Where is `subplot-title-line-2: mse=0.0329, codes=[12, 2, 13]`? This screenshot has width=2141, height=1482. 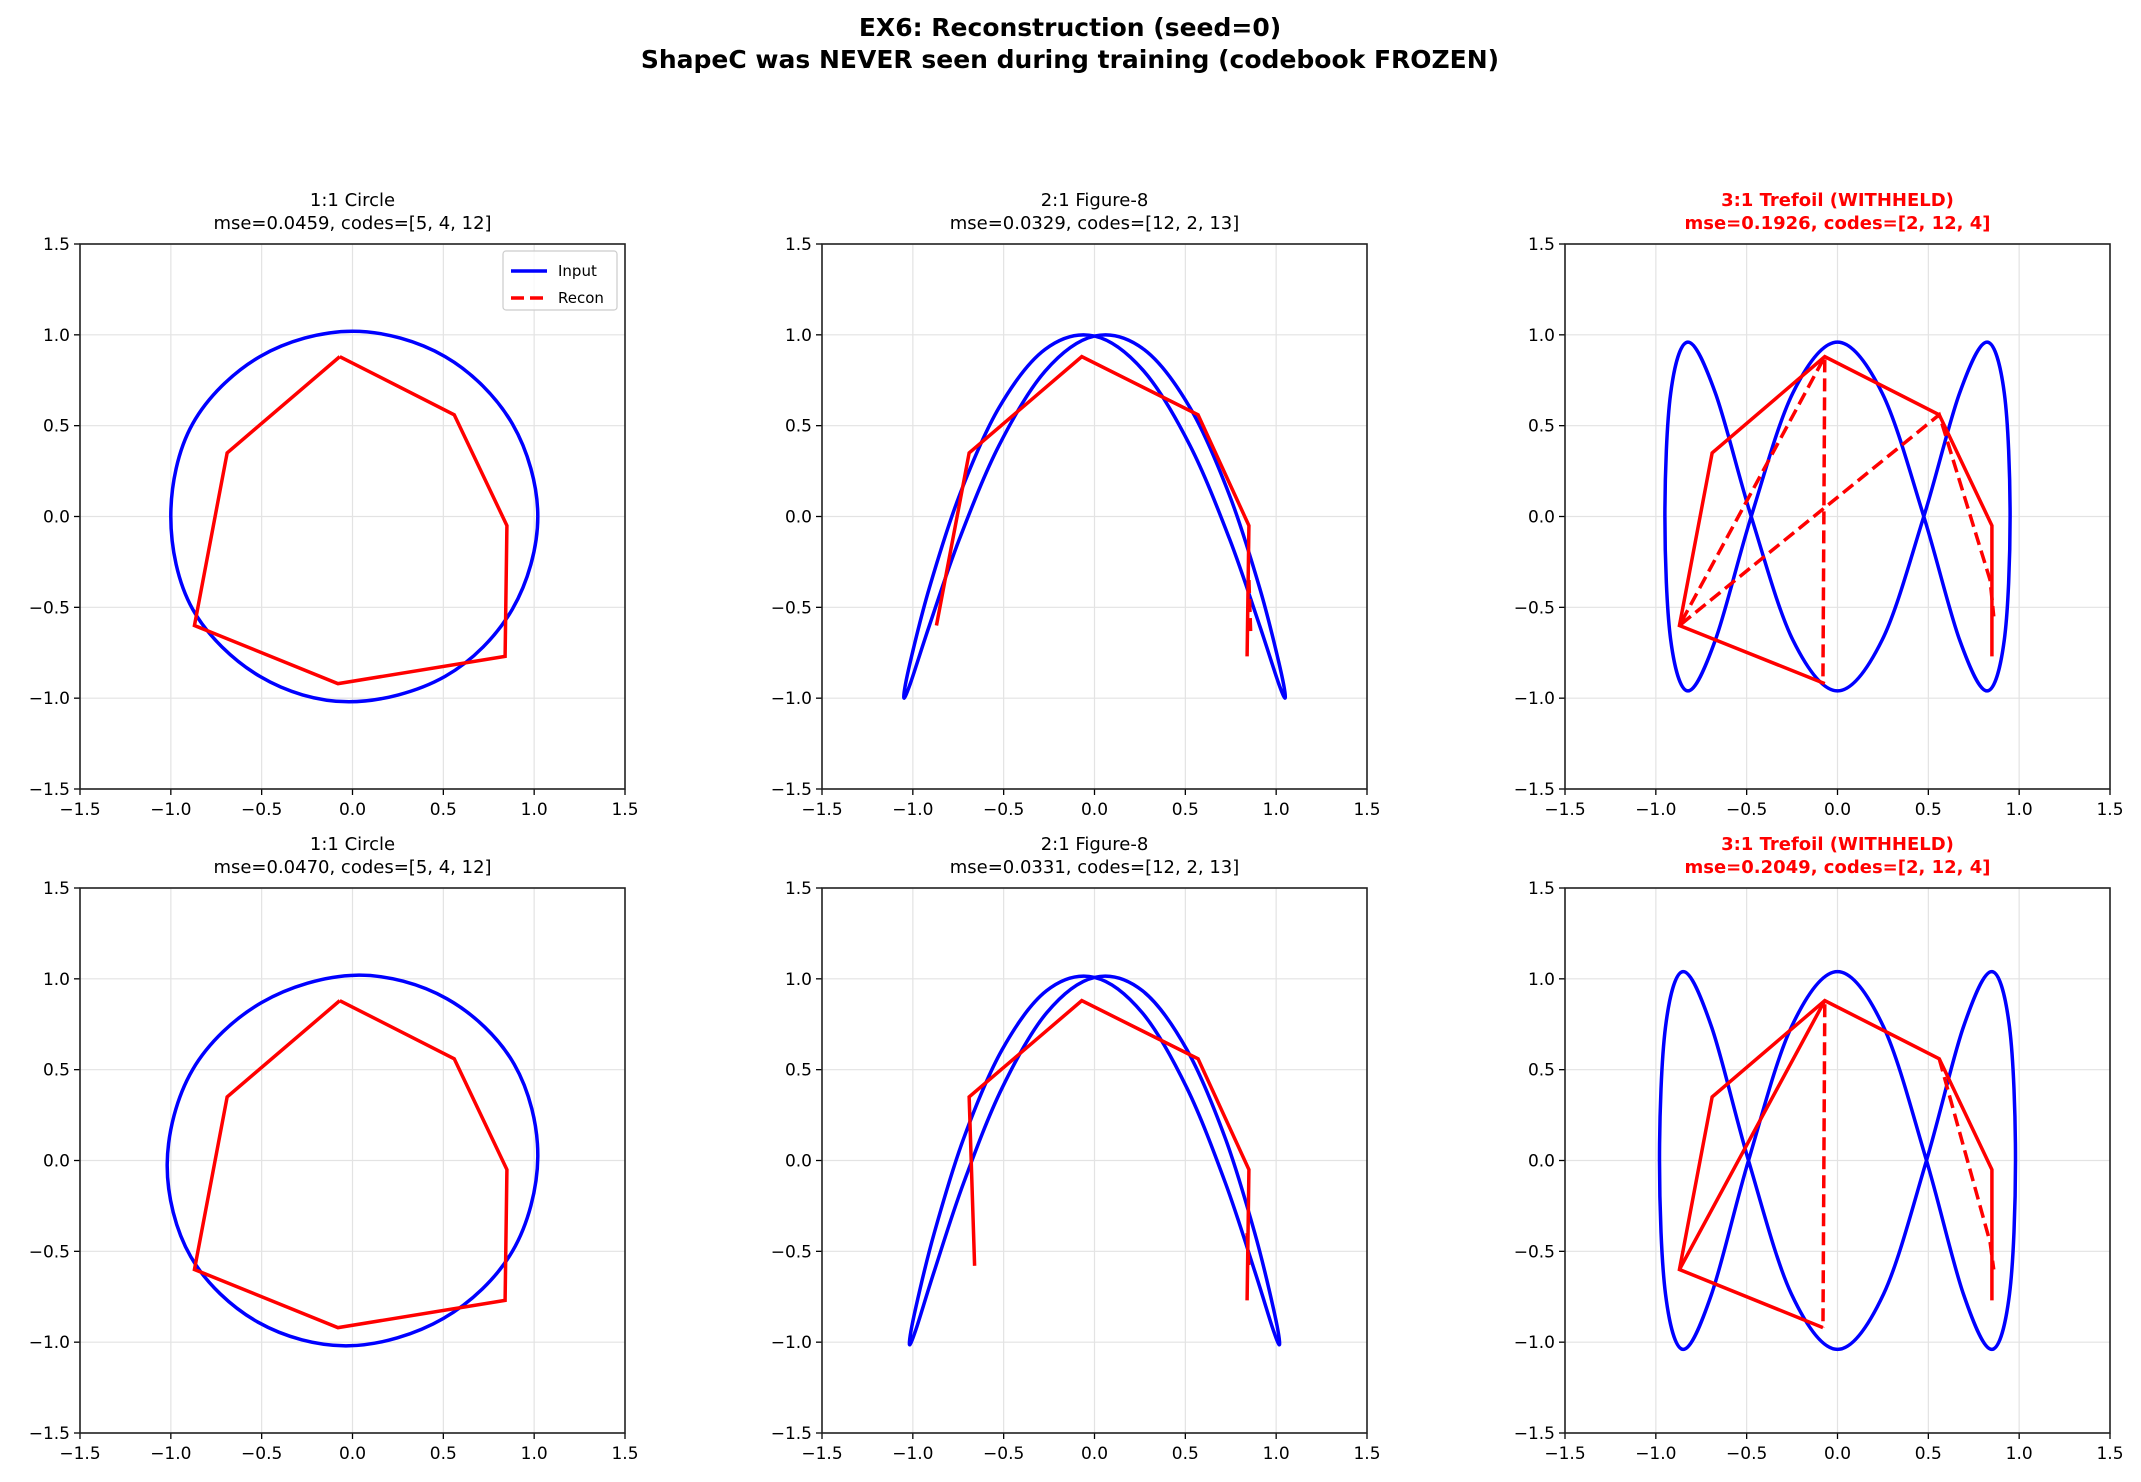
subplot-title-line-2: mse=0.0329, codes=[12, 2, 13] is located at coordinates (1095, 223).